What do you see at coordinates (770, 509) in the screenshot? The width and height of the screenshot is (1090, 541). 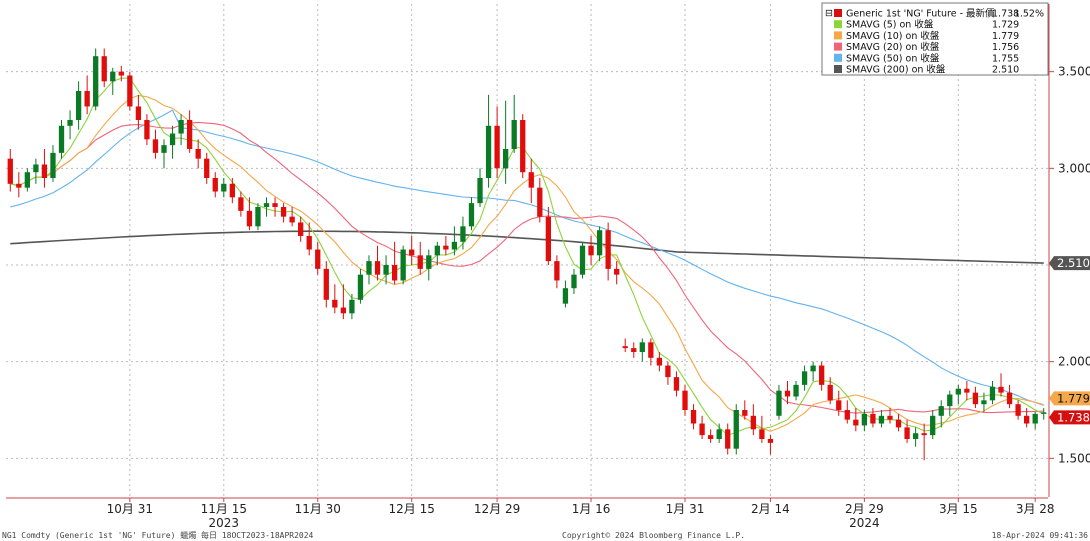 I see `x-tick-label: 2月 14` at bounding box center [770, 509].